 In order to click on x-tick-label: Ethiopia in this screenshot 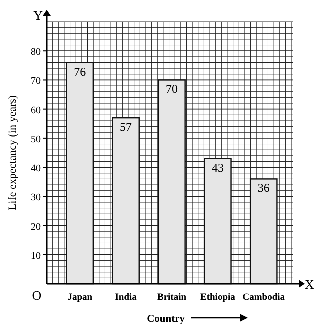, I will do `click(218, 298)`.